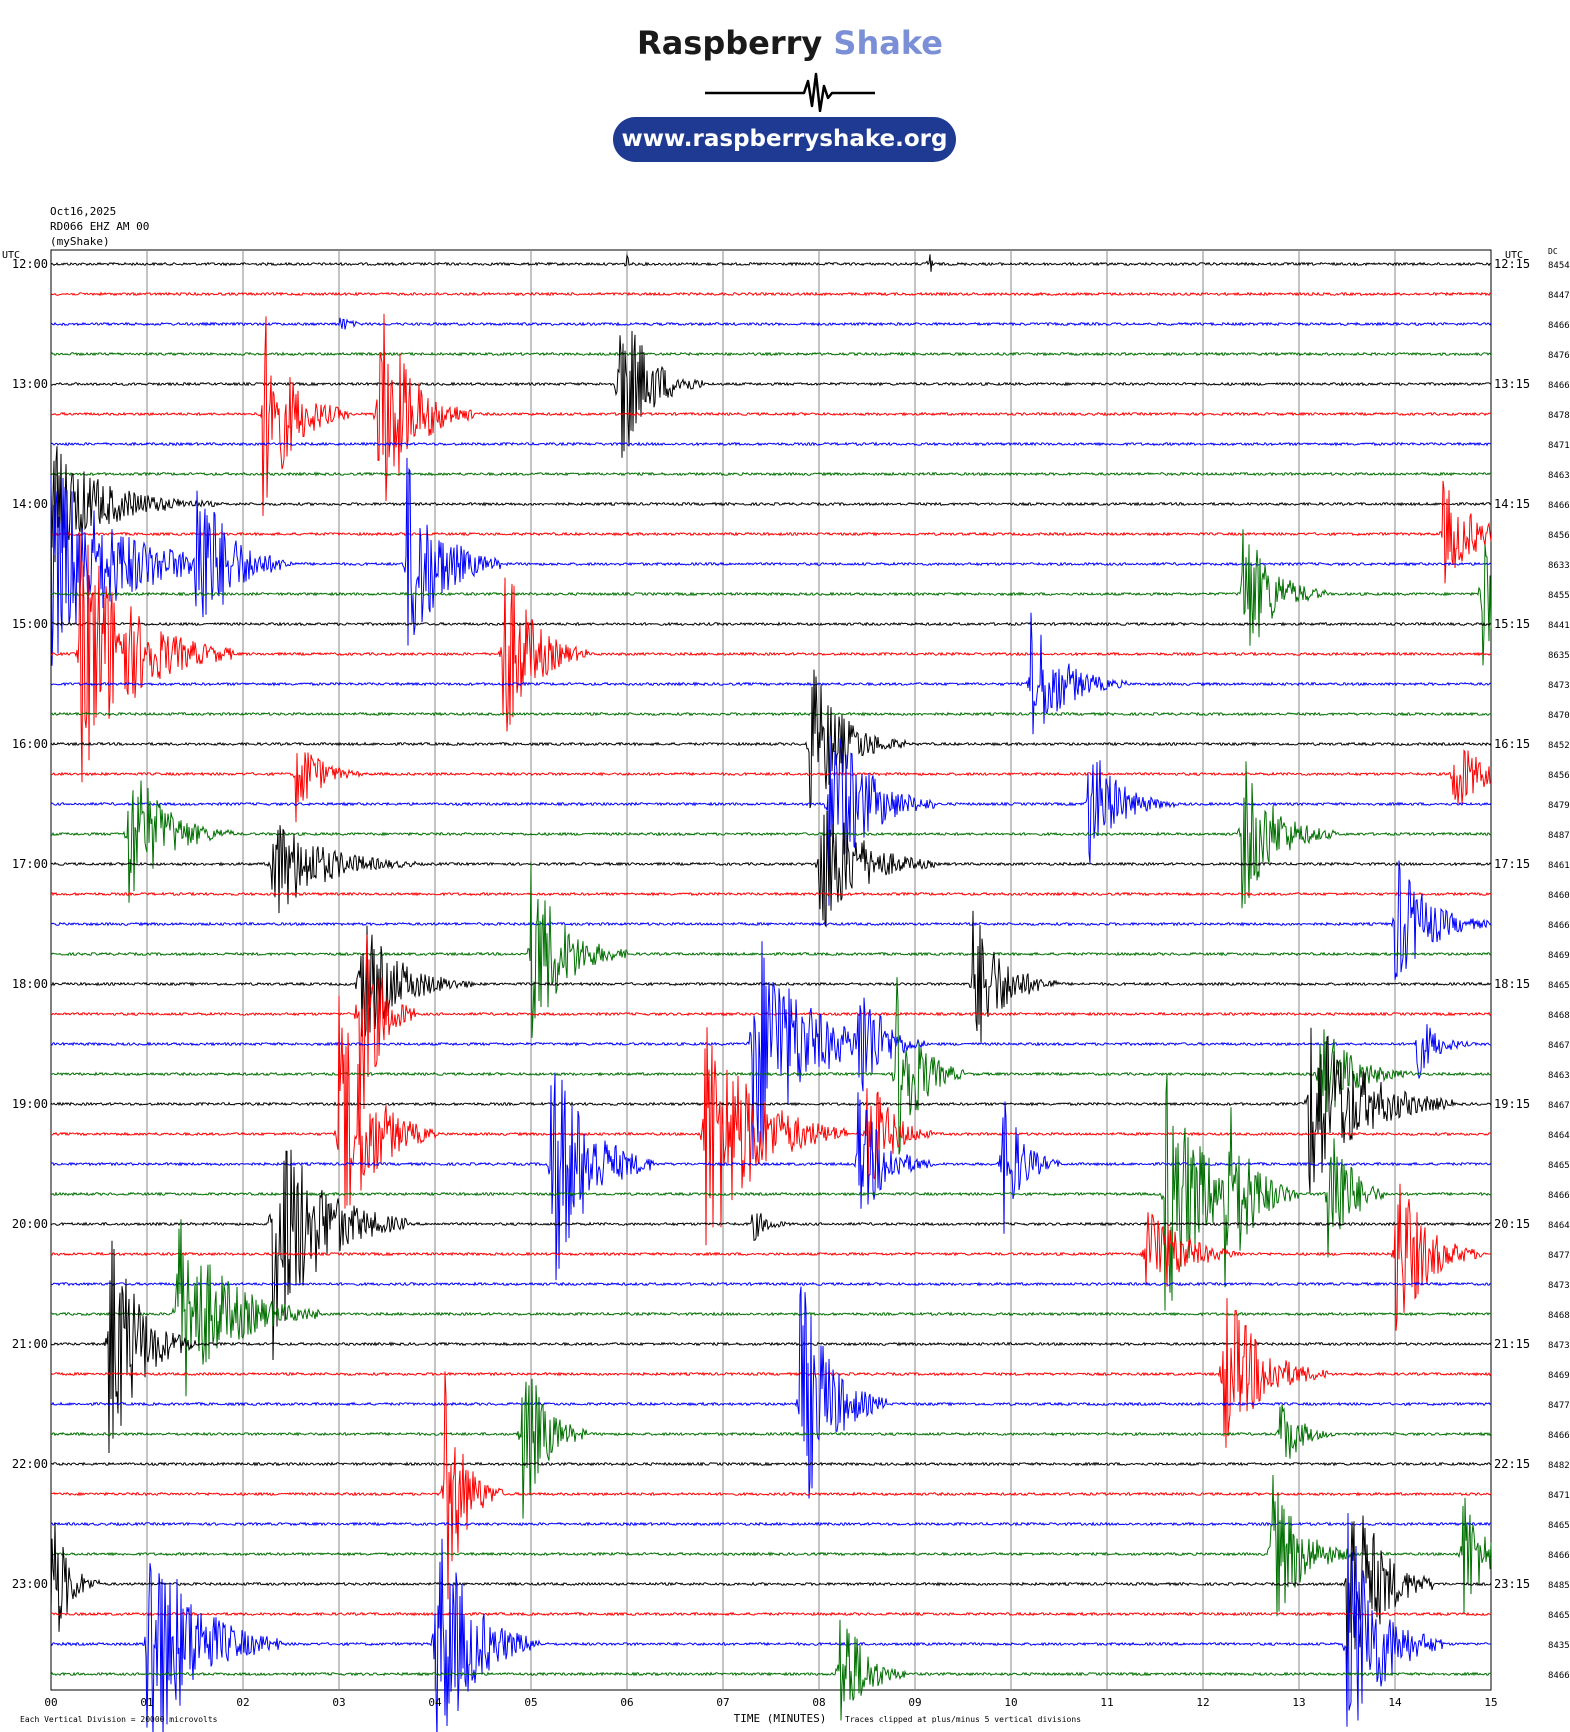 This screenshot has width=1570, height=1732. I want to click on logo-accent: Shake, so click(888, 43).